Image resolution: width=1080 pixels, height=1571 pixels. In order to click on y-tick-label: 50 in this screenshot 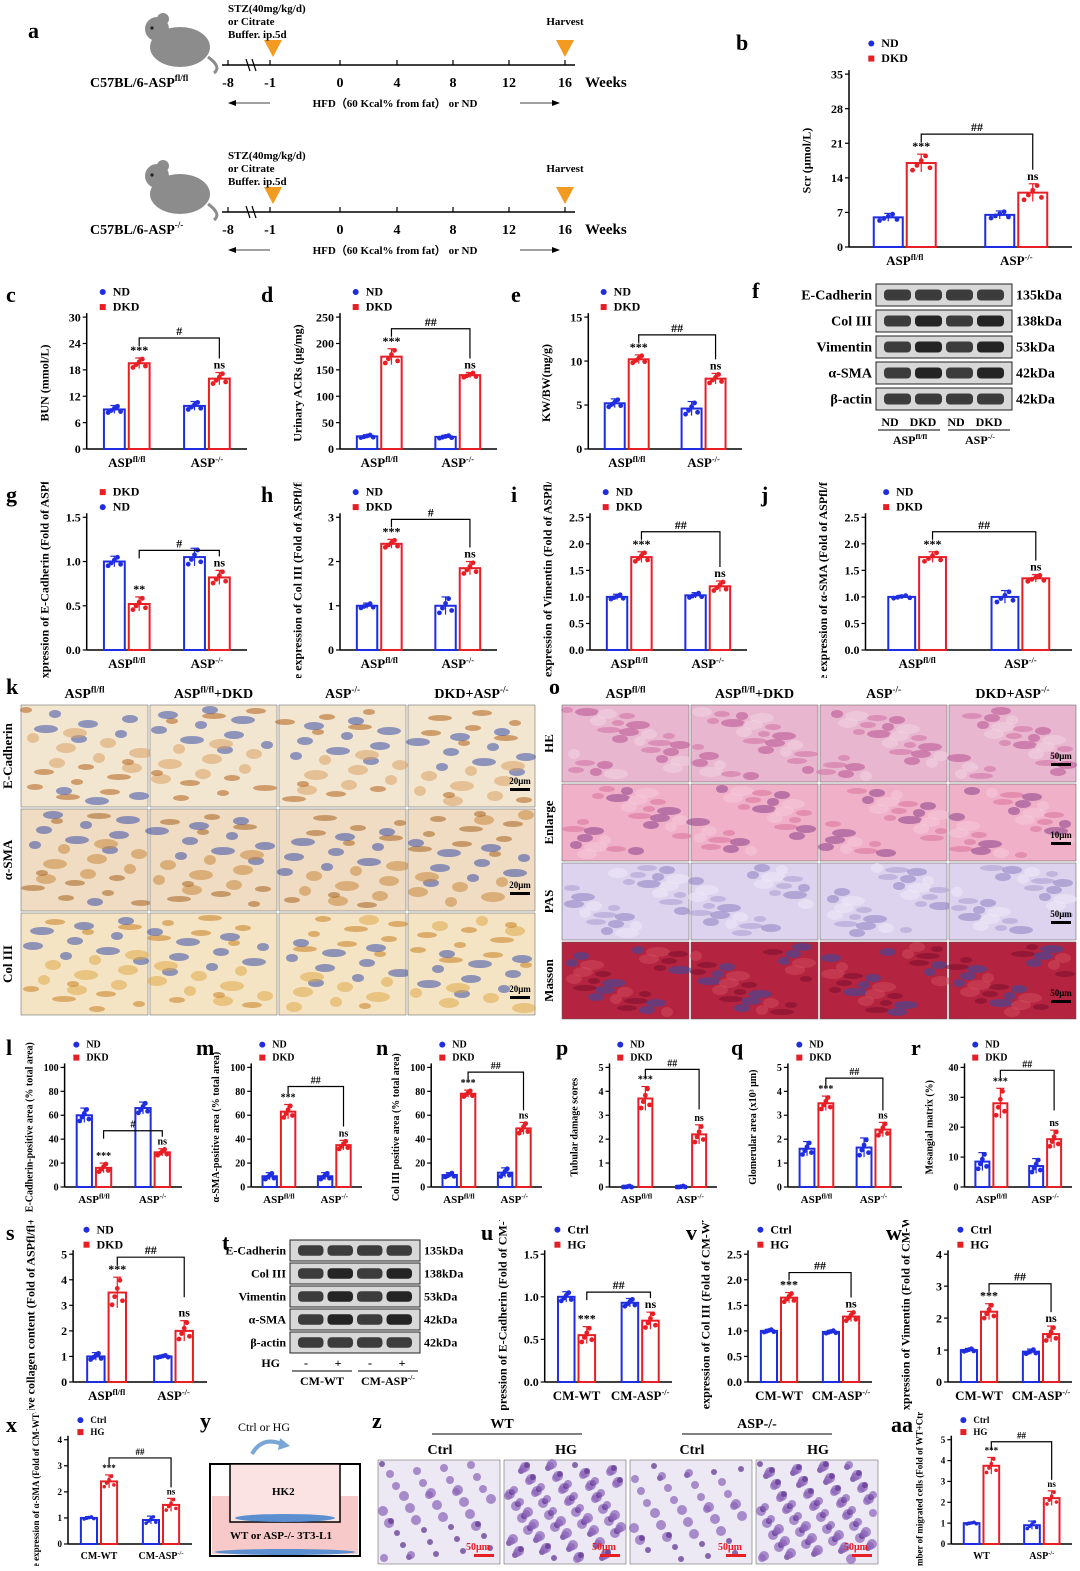, I will do `click(328, 423)`.